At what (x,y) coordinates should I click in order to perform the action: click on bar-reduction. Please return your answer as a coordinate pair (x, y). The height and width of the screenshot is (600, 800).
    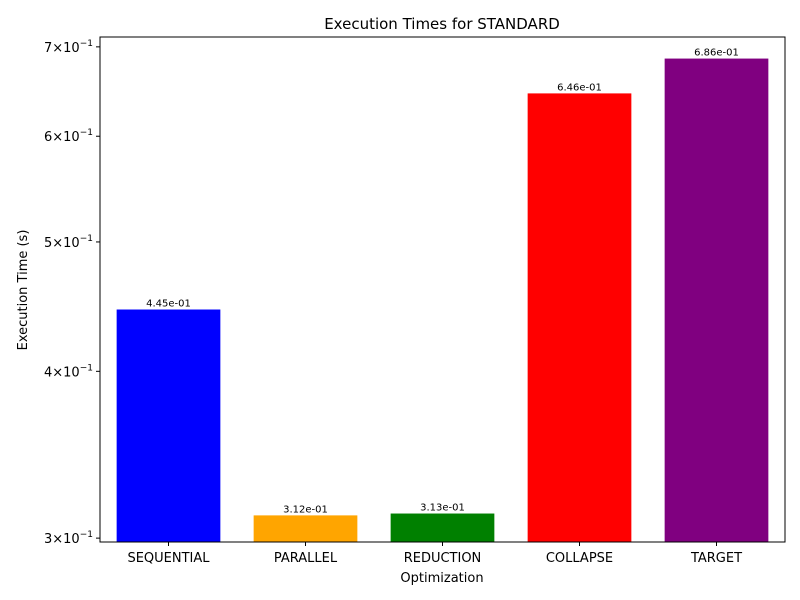
    Looking at the image, I should click on (442, 527).